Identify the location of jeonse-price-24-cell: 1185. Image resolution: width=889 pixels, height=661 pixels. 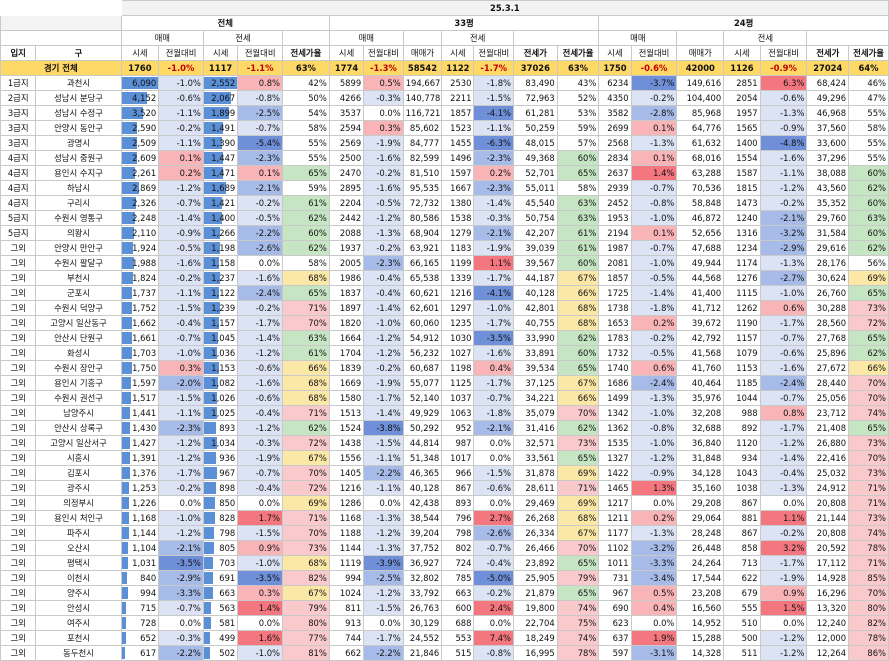
(742, 383).